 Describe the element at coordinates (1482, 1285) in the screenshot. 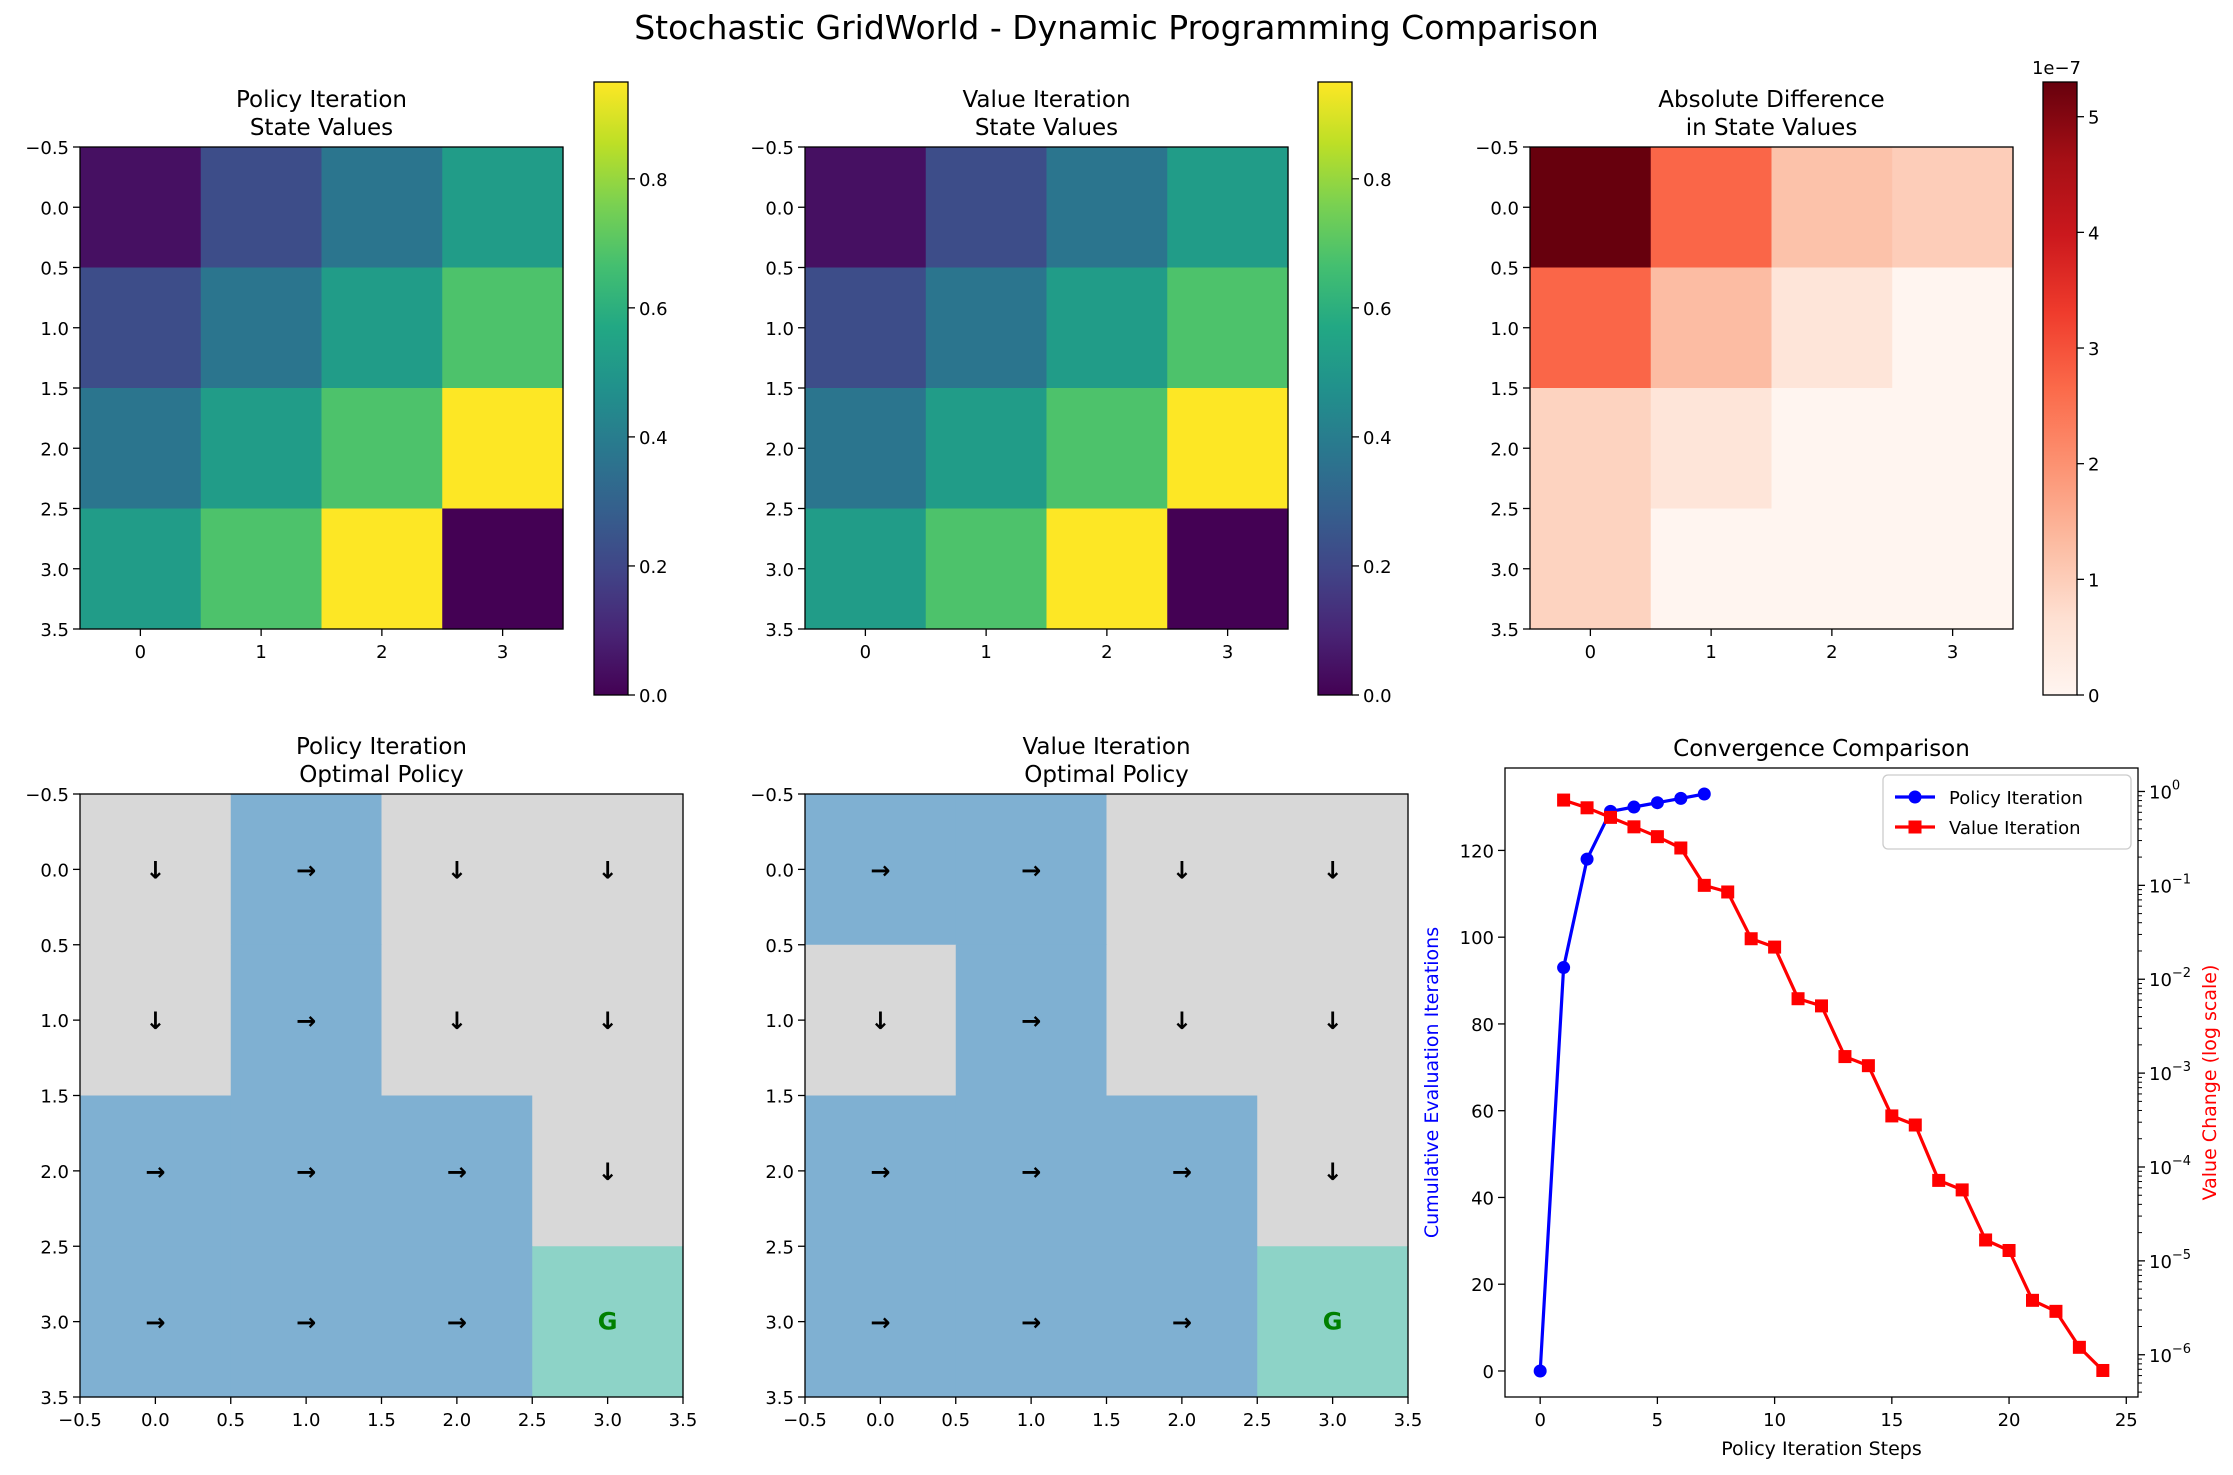

I see `y-tick-label: 20` at that location.